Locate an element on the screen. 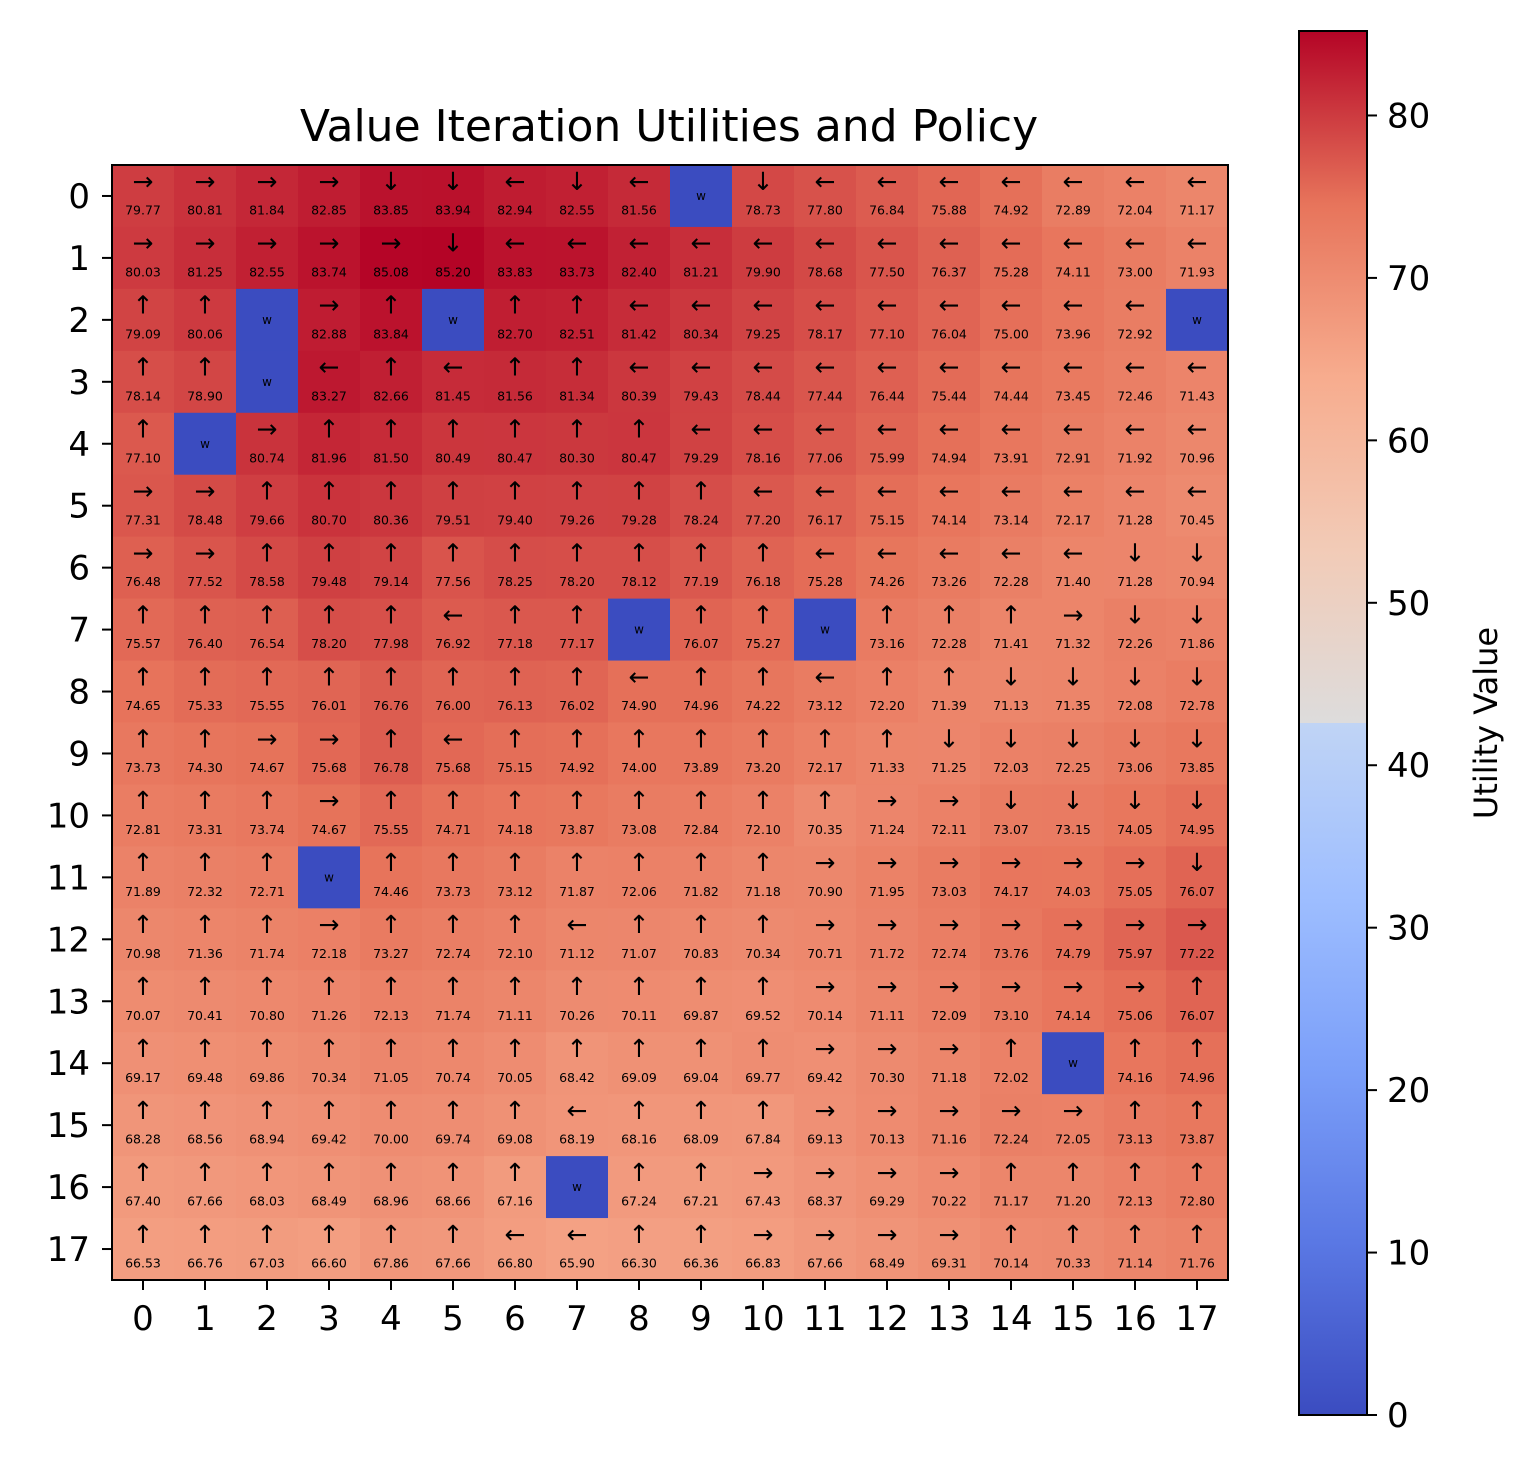  utility-value-label: 73.03 is located at coordinates (949, 891).